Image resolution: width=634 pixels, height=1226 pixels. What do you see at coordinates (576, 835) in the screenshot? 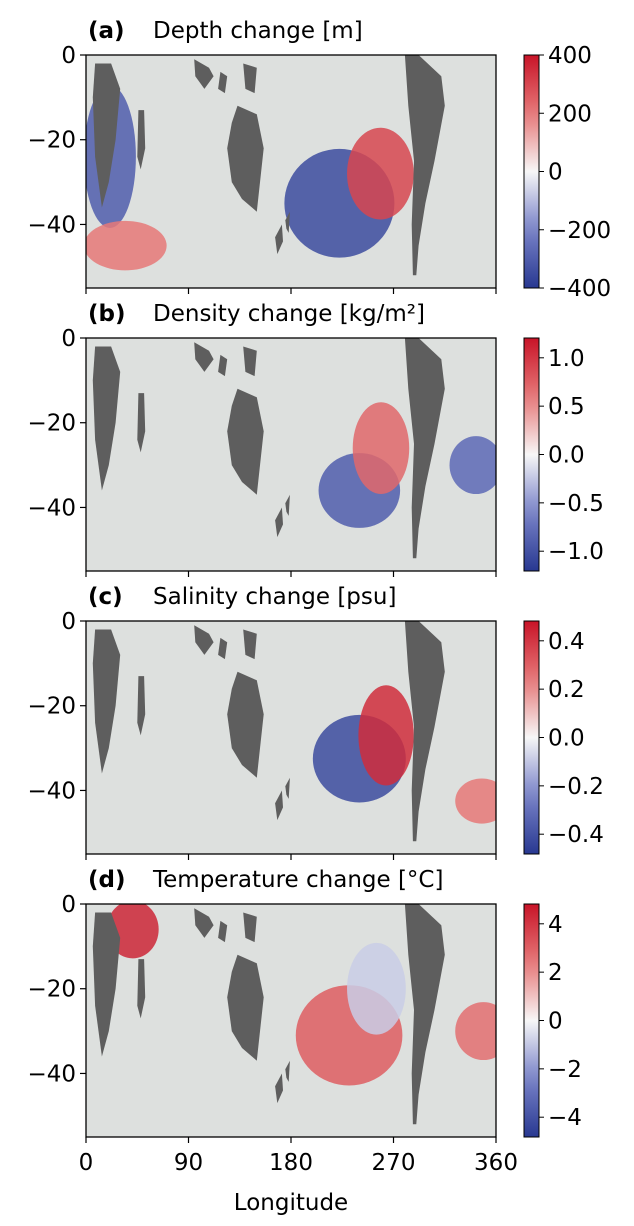
I see `colorbar-tick-label: −0.4` at bounding box center [576, 835].